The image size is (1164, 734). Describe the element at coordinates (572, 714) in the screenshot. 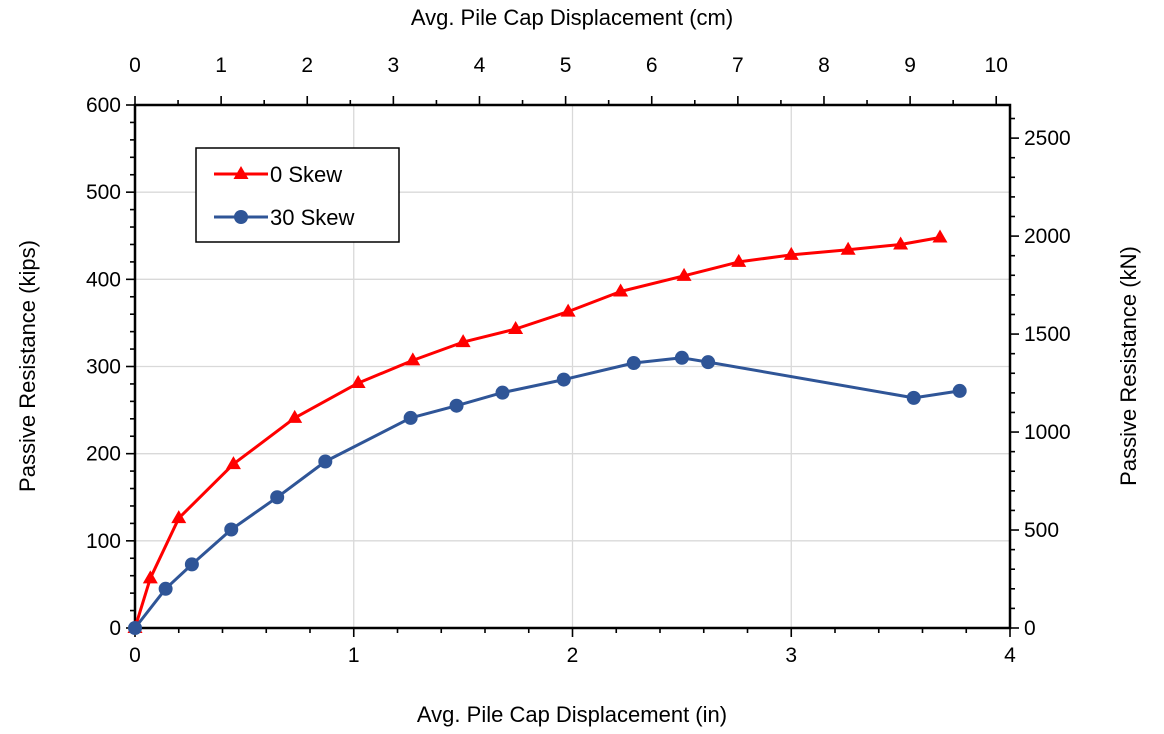

I see `x-axis-title: Avg. Pile Cap Displacement (in)` at that location.